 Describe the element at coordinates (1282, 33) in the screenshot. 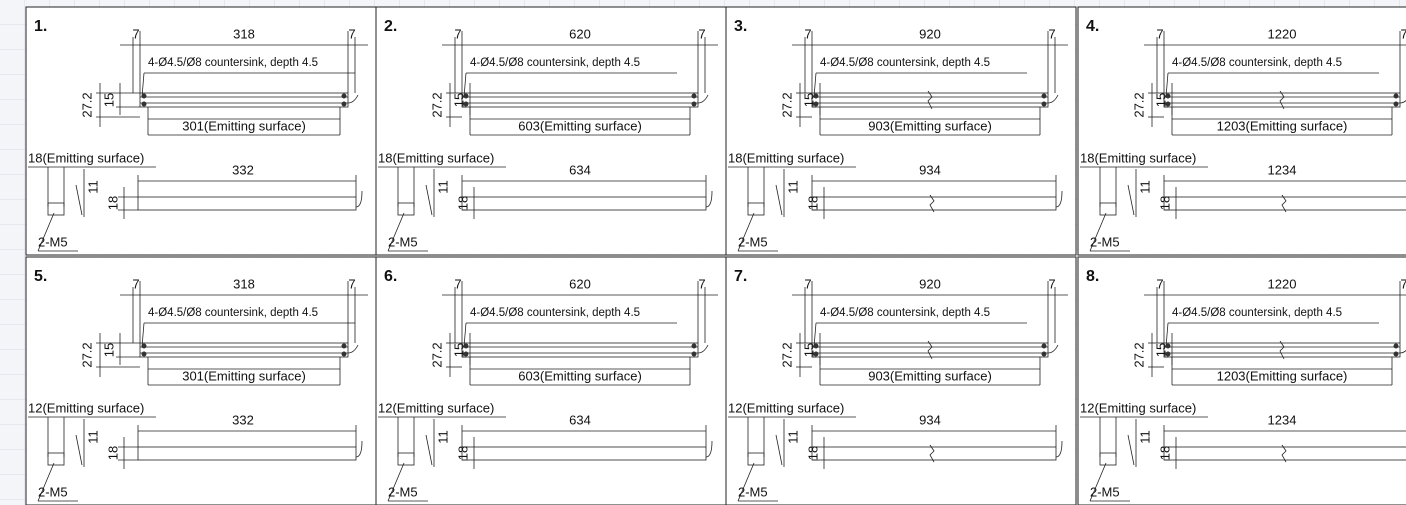

I see `width-dimension: 1220` at that location.